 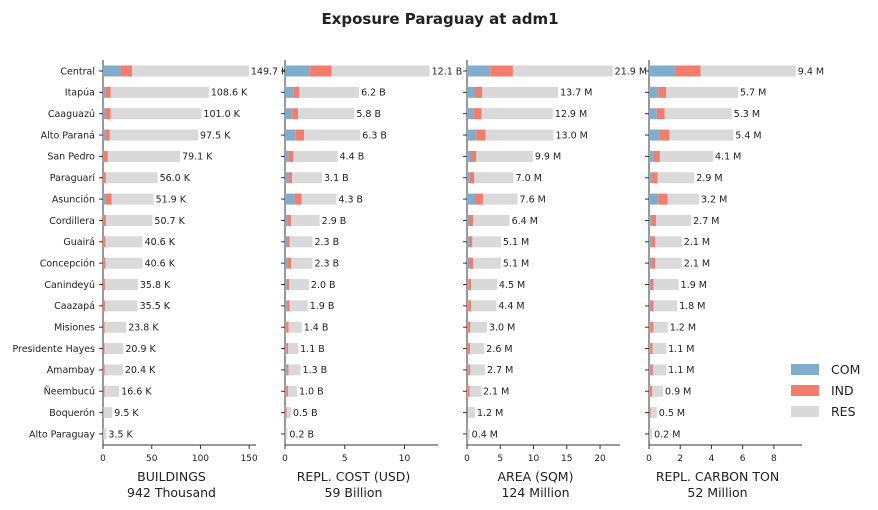 What do you see at coordinates (143, 328) in the screenshot?
I see `bar-total-label: 23.8 K` at bounding box center [143, 328].